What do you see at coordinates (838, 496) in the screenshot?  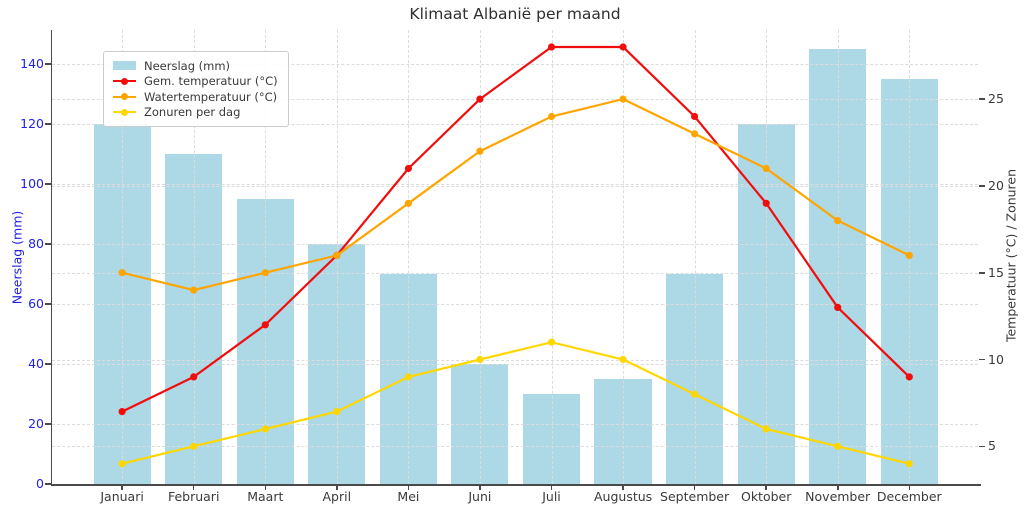 I see `x-tick-label: November` at bounding box center [838, 496].